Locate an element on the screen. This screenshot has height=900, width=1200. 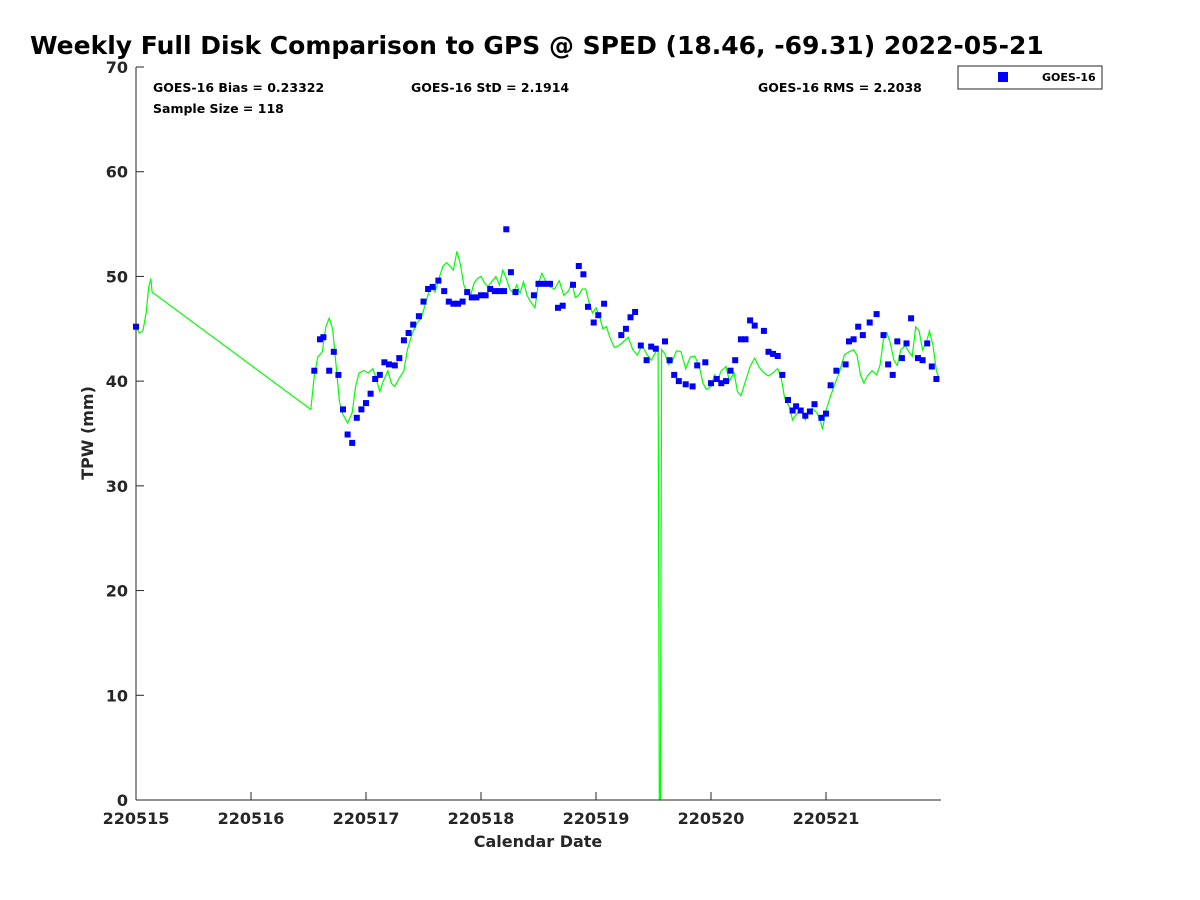
y-tick-label: 60 is located at coordinates (117, 172).